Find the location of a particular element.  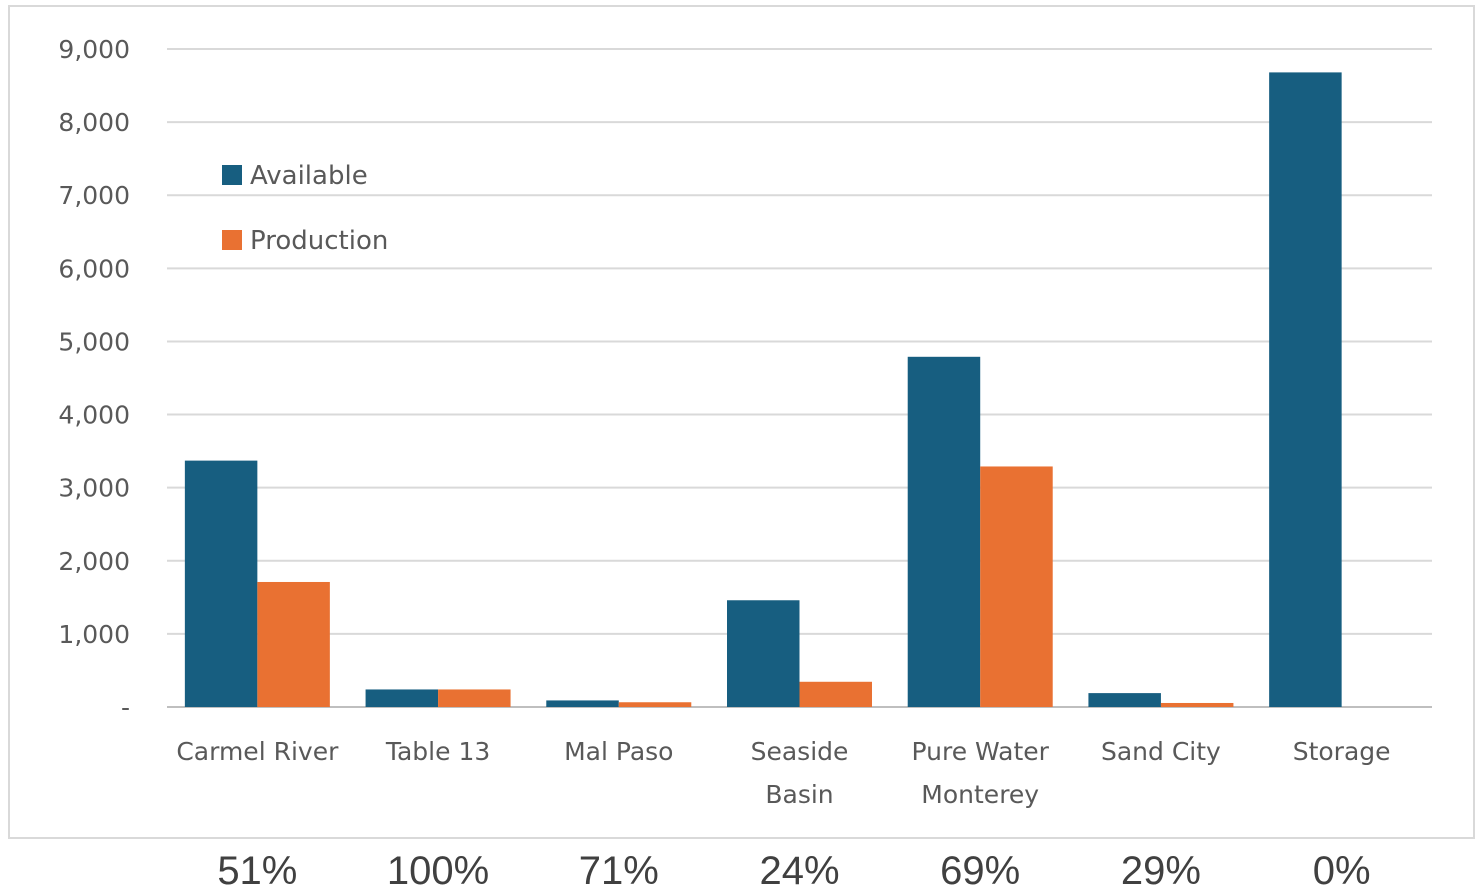

x-category-label: Pure Water is located at coordinates (980, 751).